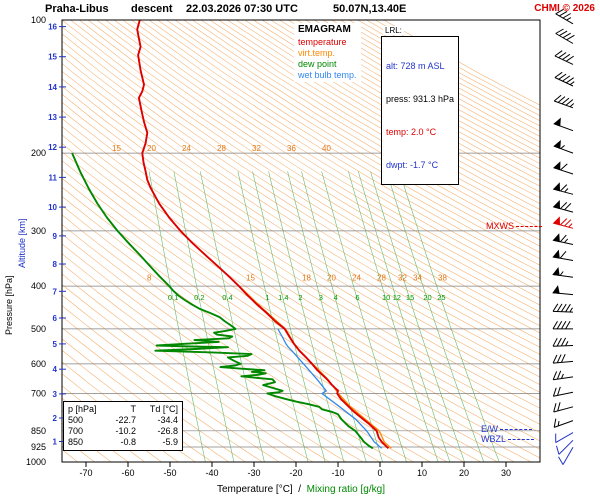 This screenshot has height=500, width=600. What do you see at coordinates (163, 409) in the screenshot?
I see `table-header-cell: Td [°C]` at bounding box center [163, 409].